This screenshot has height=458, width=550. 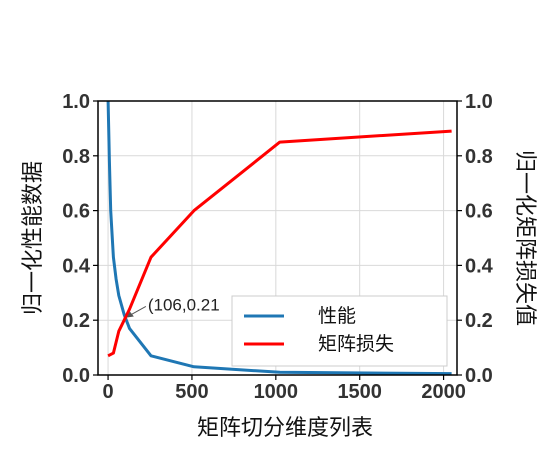 I want to click on x-tick-label: 1000, so click(x=276, y=392).